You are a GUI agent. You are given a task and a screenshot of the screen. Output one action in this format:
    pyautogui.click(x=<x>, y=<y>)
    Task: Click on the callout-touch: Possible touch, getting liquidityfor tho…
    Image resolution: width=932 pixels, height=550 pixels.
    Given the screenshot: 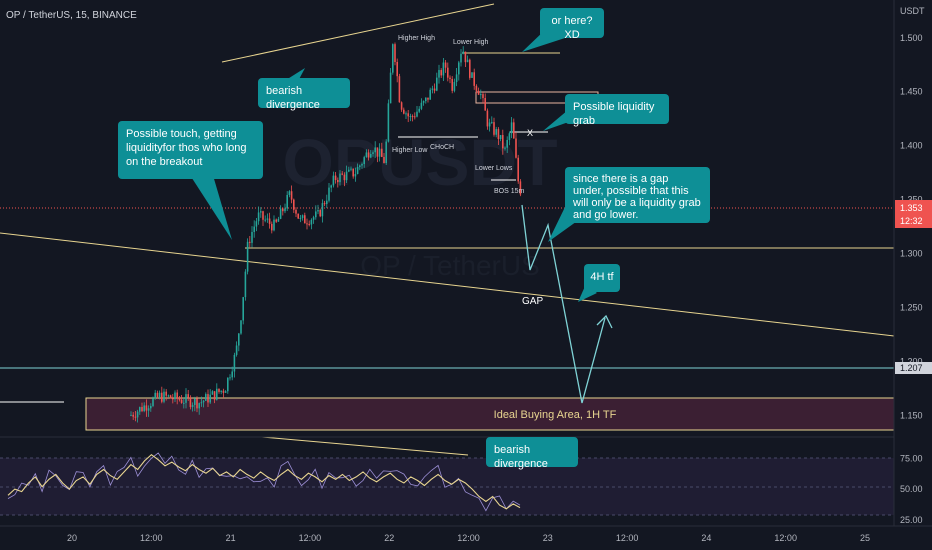 What is the action you would take?
    pyautogui.click(x=190, y=150)
    